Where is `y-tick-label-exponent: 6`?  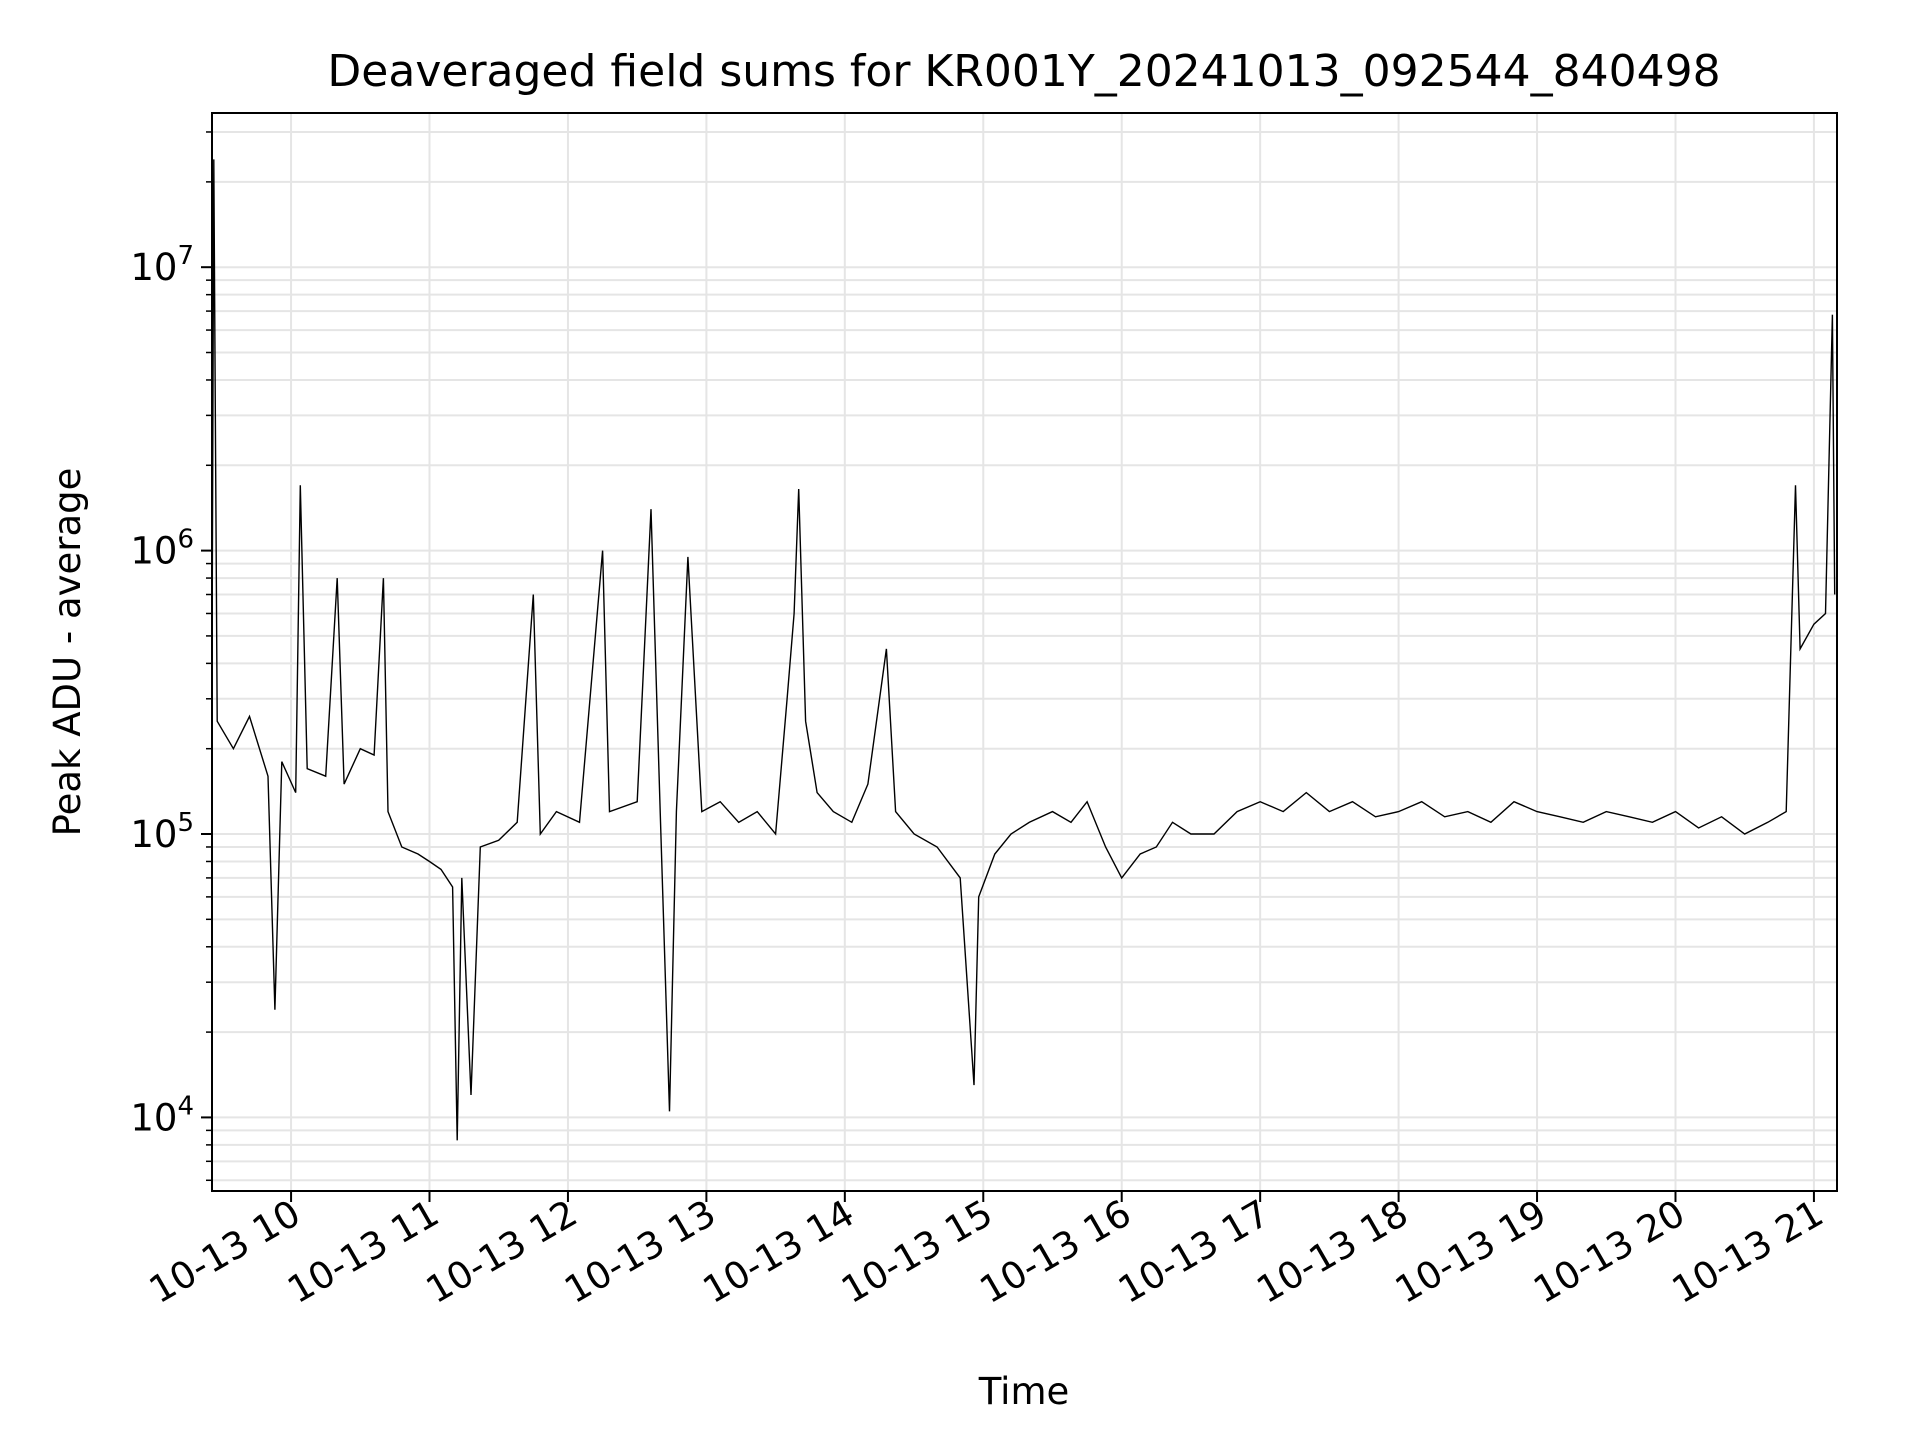
y-tick-label-exponent: 6 is located at coordinates (185, 540).